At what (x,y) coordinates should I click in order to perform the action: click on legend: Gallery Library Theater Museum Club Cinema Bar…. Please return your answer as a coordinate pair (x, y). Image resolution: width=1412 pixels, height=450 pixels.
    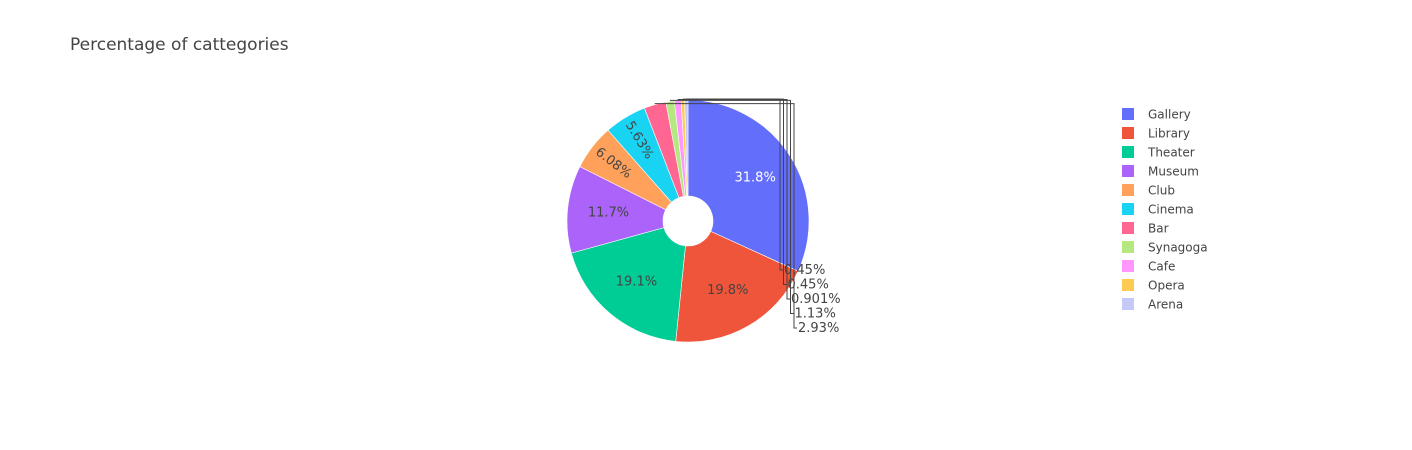
    Looking at the image, I should click on (1165, 210).